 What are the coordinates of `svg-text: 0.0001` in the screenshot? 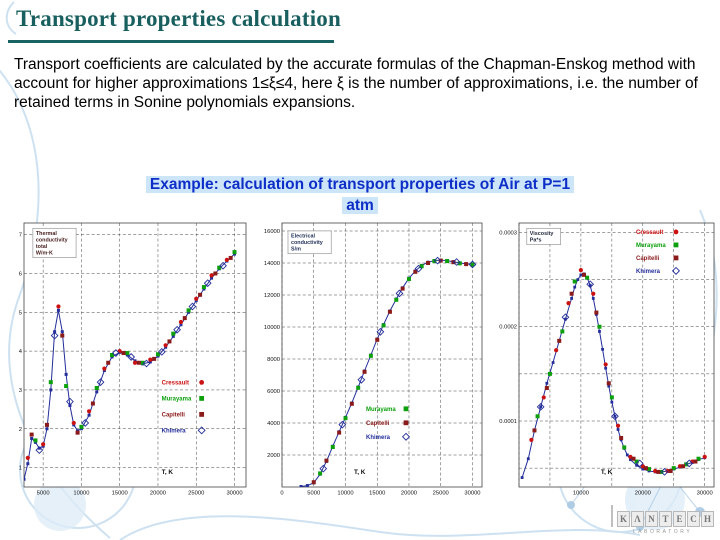 It's located at (508, 422).